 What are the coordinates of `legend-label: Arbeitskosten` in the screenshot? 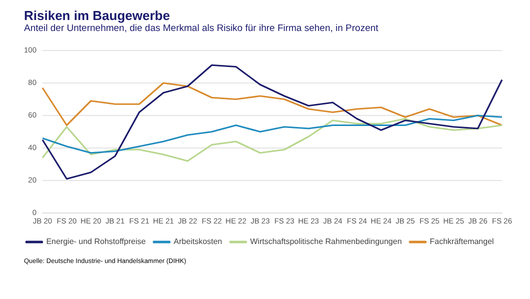 It's located at (198, 241).